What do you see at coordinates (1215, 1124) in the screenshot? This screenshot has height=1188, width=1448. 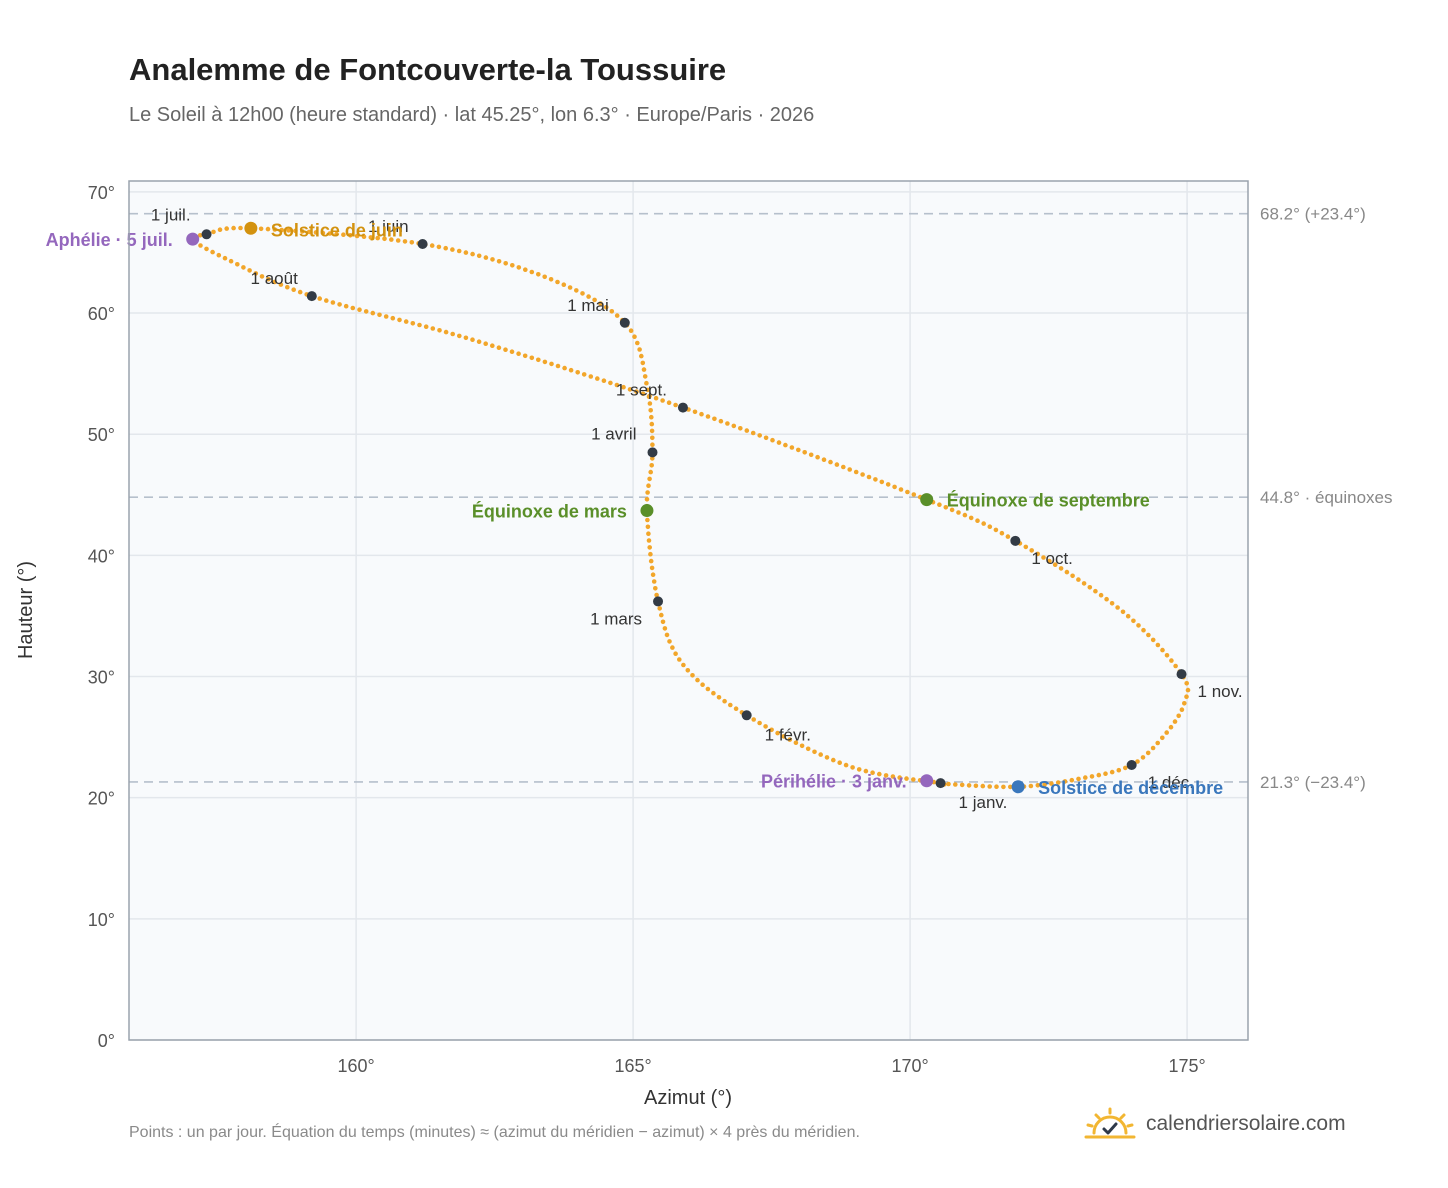 I see `brand: calendriersolaire.com` at bounding box center [1215, 1124].